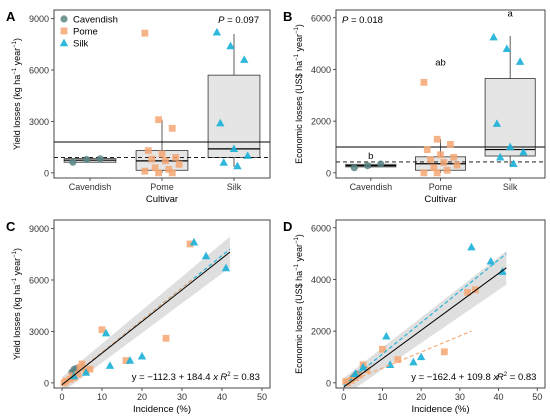 The width and height of the screenshot is (550, 419). What do you see at coordinates (64, 42) in the screenshot?
I see `legend-marker-silk` at bounding box center [64, 42].